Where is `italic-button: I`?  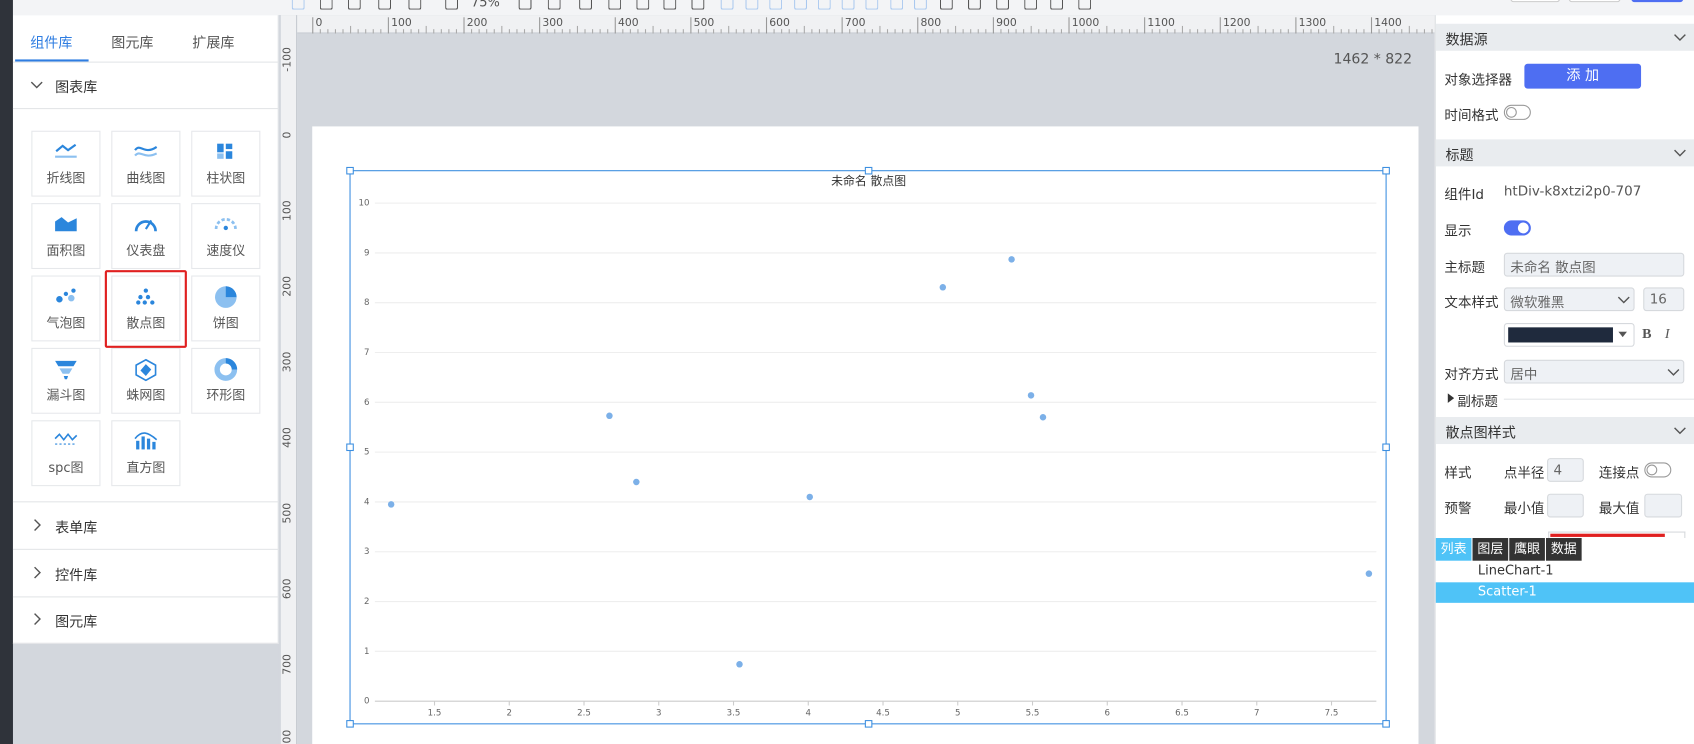
italic-button: I is located at coordinates (1667, 333).